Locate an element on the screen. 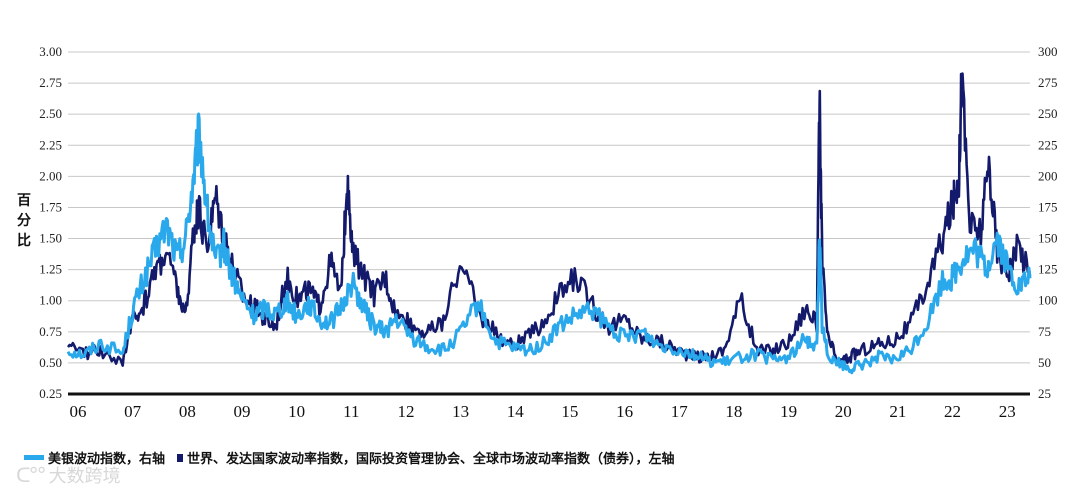 This screenshot has height=494, width=1080. legend-swatch-bofa is located at coordinates (34, 457).